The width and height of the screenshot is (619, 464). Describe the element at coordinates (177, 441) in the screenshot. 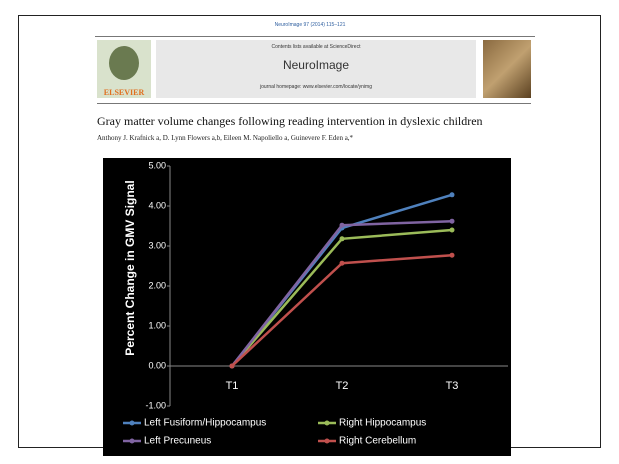

I see `legend-label: Left Precuneus` at that location.